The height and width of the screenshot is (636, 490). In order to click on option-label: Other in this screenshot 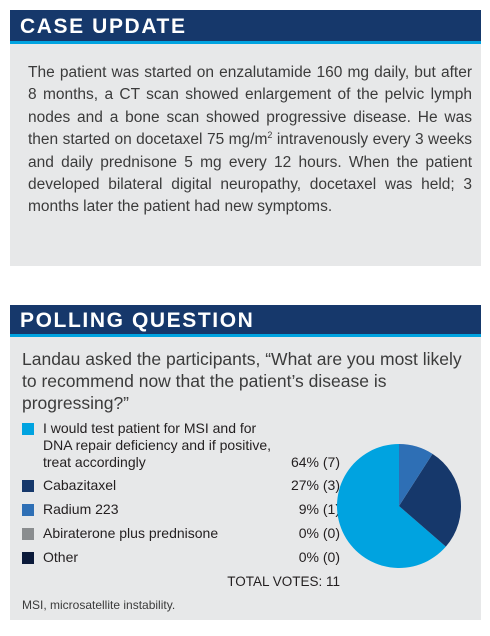, I will do `click(61, 557)`.